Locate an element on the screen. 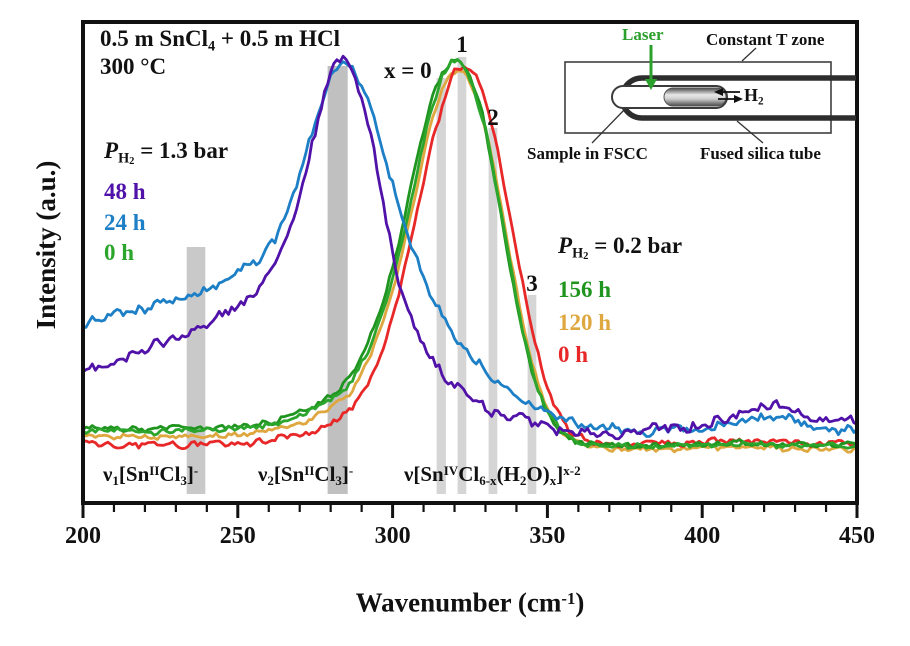 The height and width of the screenshot is (646, 910). x-tick-label: 450 is located at coordinates (857, 536).